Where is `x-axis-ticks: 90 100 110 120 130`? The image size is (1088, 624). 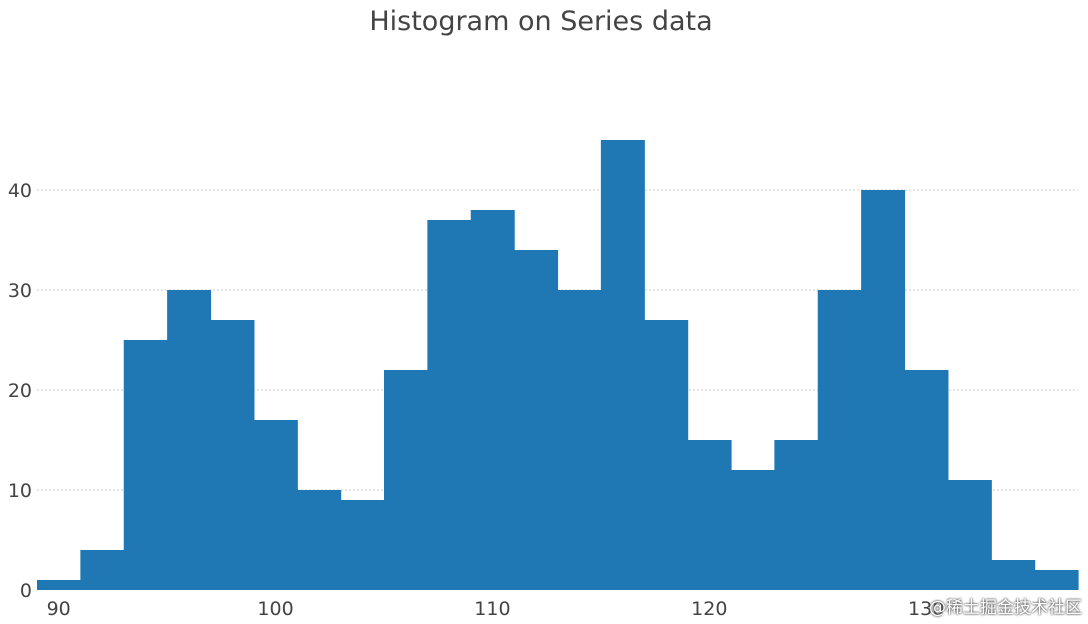 x-axis-ticks: 90 100 110 120 130 is located at coordinates (496, 609).